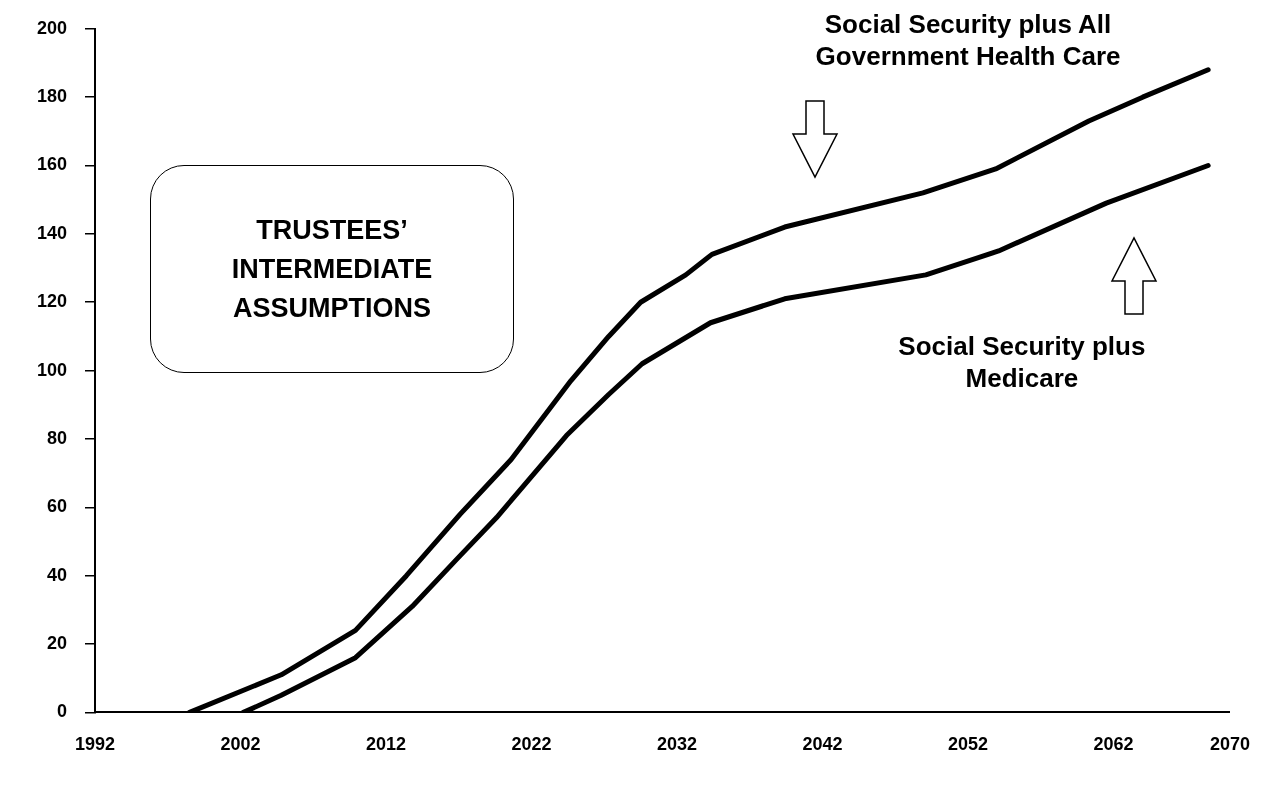 This screenshot has width=1272, height=788. I want to click on x-tick-label: 2052, so click(968, 744).